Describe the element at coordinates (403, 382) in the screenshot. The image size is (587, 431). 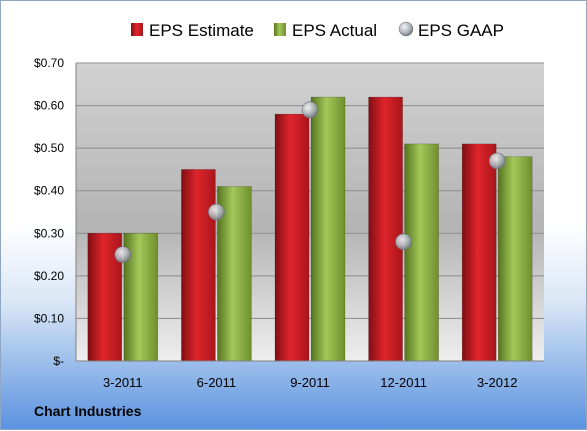
I see `x-tick-label: 12-2011` at that location.